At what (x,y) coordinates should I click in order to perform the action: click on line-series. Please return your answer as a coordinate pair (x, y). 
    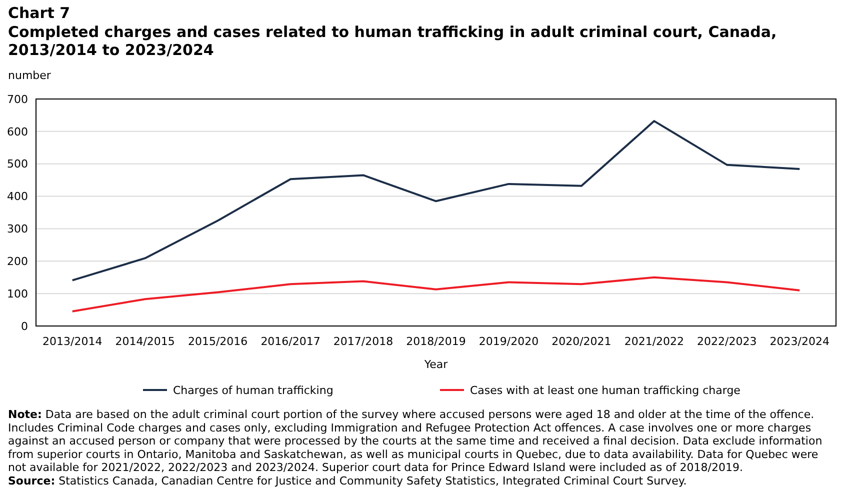
    Looking at the image, I should click on (436, 294).